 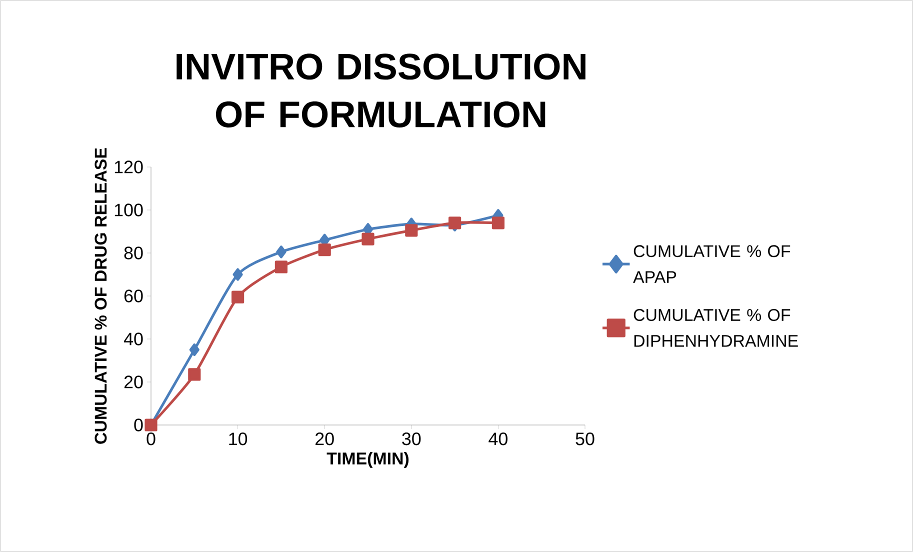 What do you see at coordinates (133, 382) in the screenshot?
I see `y-tick-label: 20` at bounding box center [133, 382].